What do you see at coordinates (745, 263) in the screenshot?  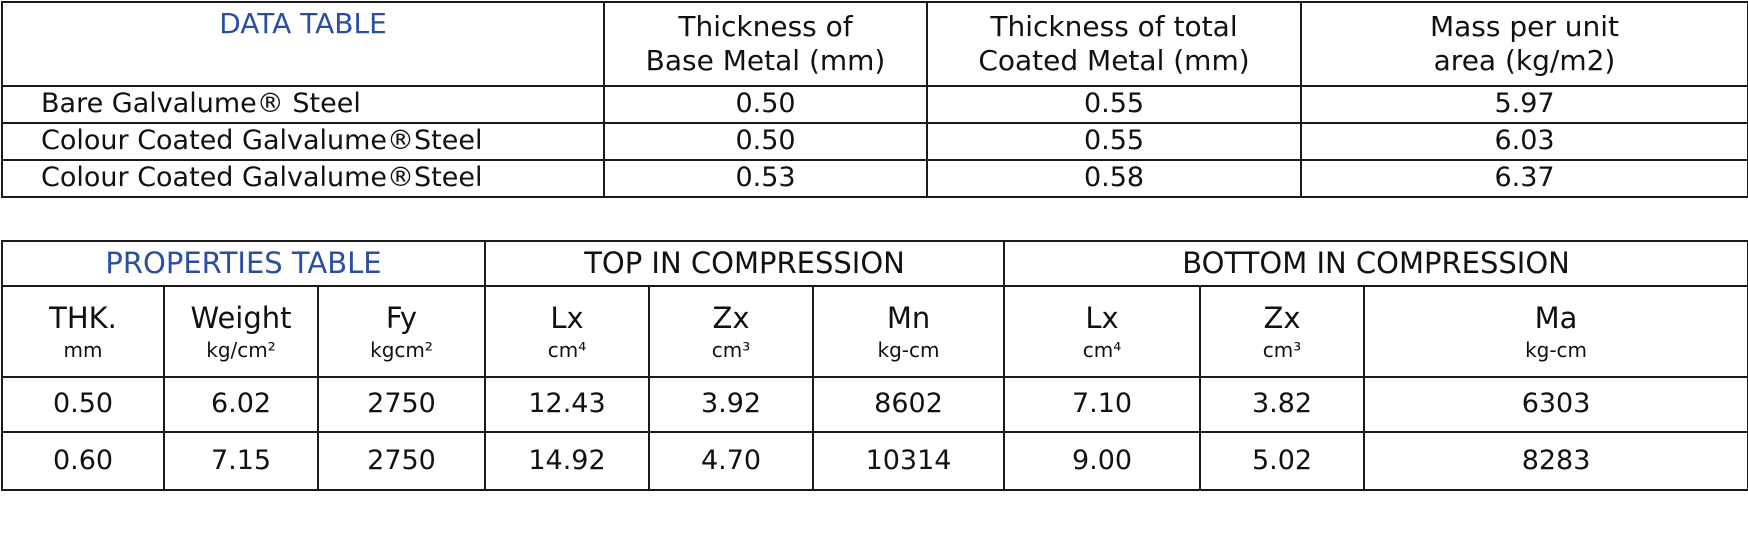 I see `group-header: TOP IN COMPRESSION` at bounding box center [745, 263].